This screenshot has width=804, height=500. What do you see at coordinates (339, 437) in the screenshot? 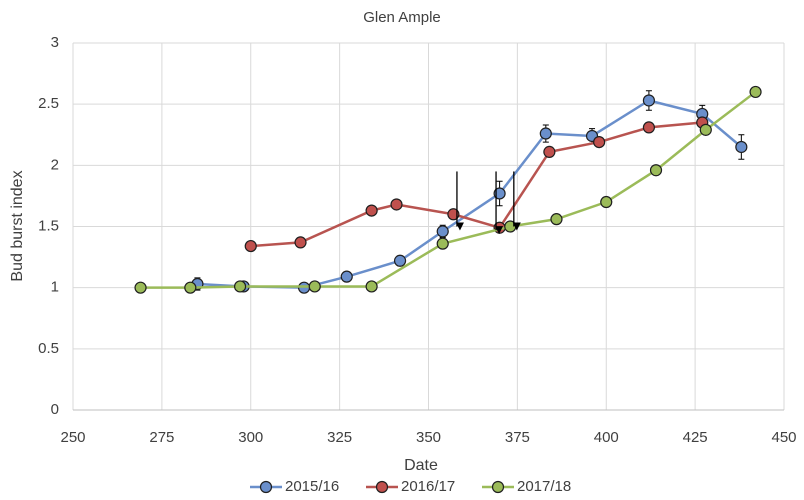
I see `x-tick-label: 325` at bounding box center [339, 437].